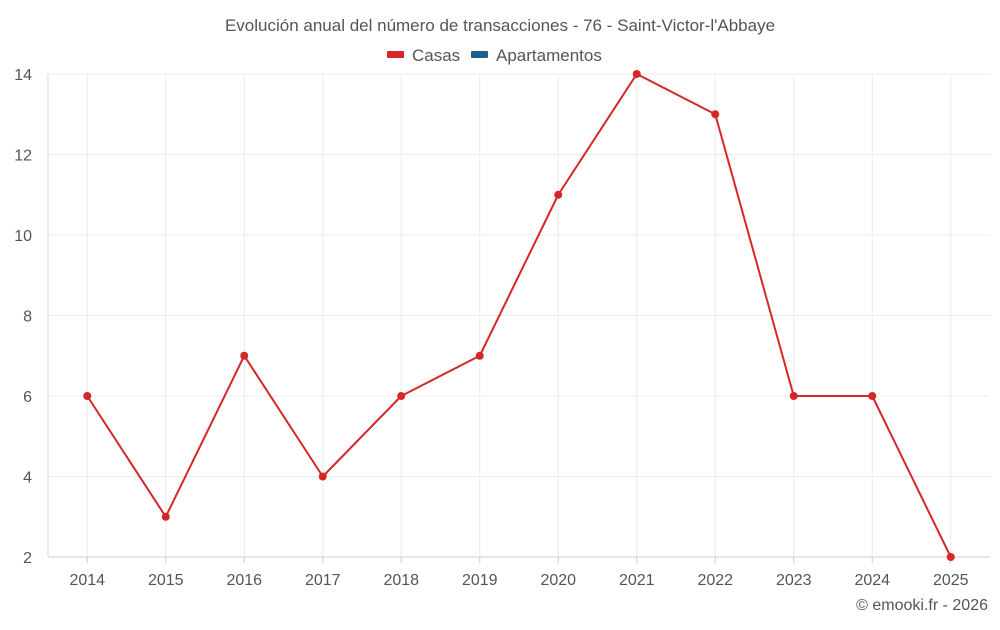 The width and height of the screenshot is (1000, 630). Describe the element at coordinates (480, 580) in the screenshot. I see `x-tick-label: 2019` at that location.